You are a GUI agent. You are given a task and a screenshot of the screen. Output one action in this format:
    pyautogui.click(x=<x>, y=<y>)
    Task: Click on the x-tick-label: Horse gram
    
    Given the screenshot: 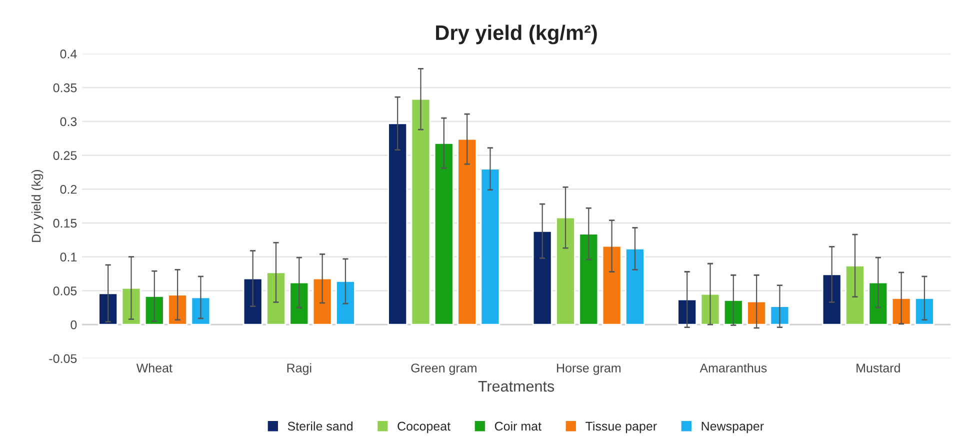 What is the action you would take?
    pyautogui.click(x=588, y=369)
    